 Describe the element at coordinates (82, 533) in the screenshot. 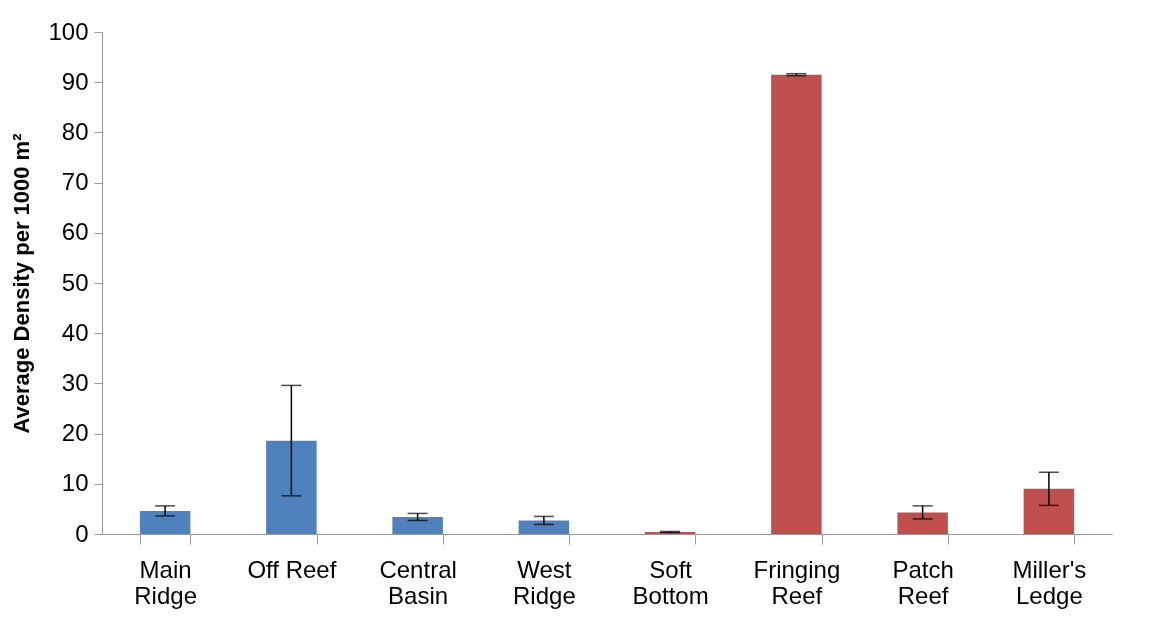

I see `y-tick-label: 0` at that location.